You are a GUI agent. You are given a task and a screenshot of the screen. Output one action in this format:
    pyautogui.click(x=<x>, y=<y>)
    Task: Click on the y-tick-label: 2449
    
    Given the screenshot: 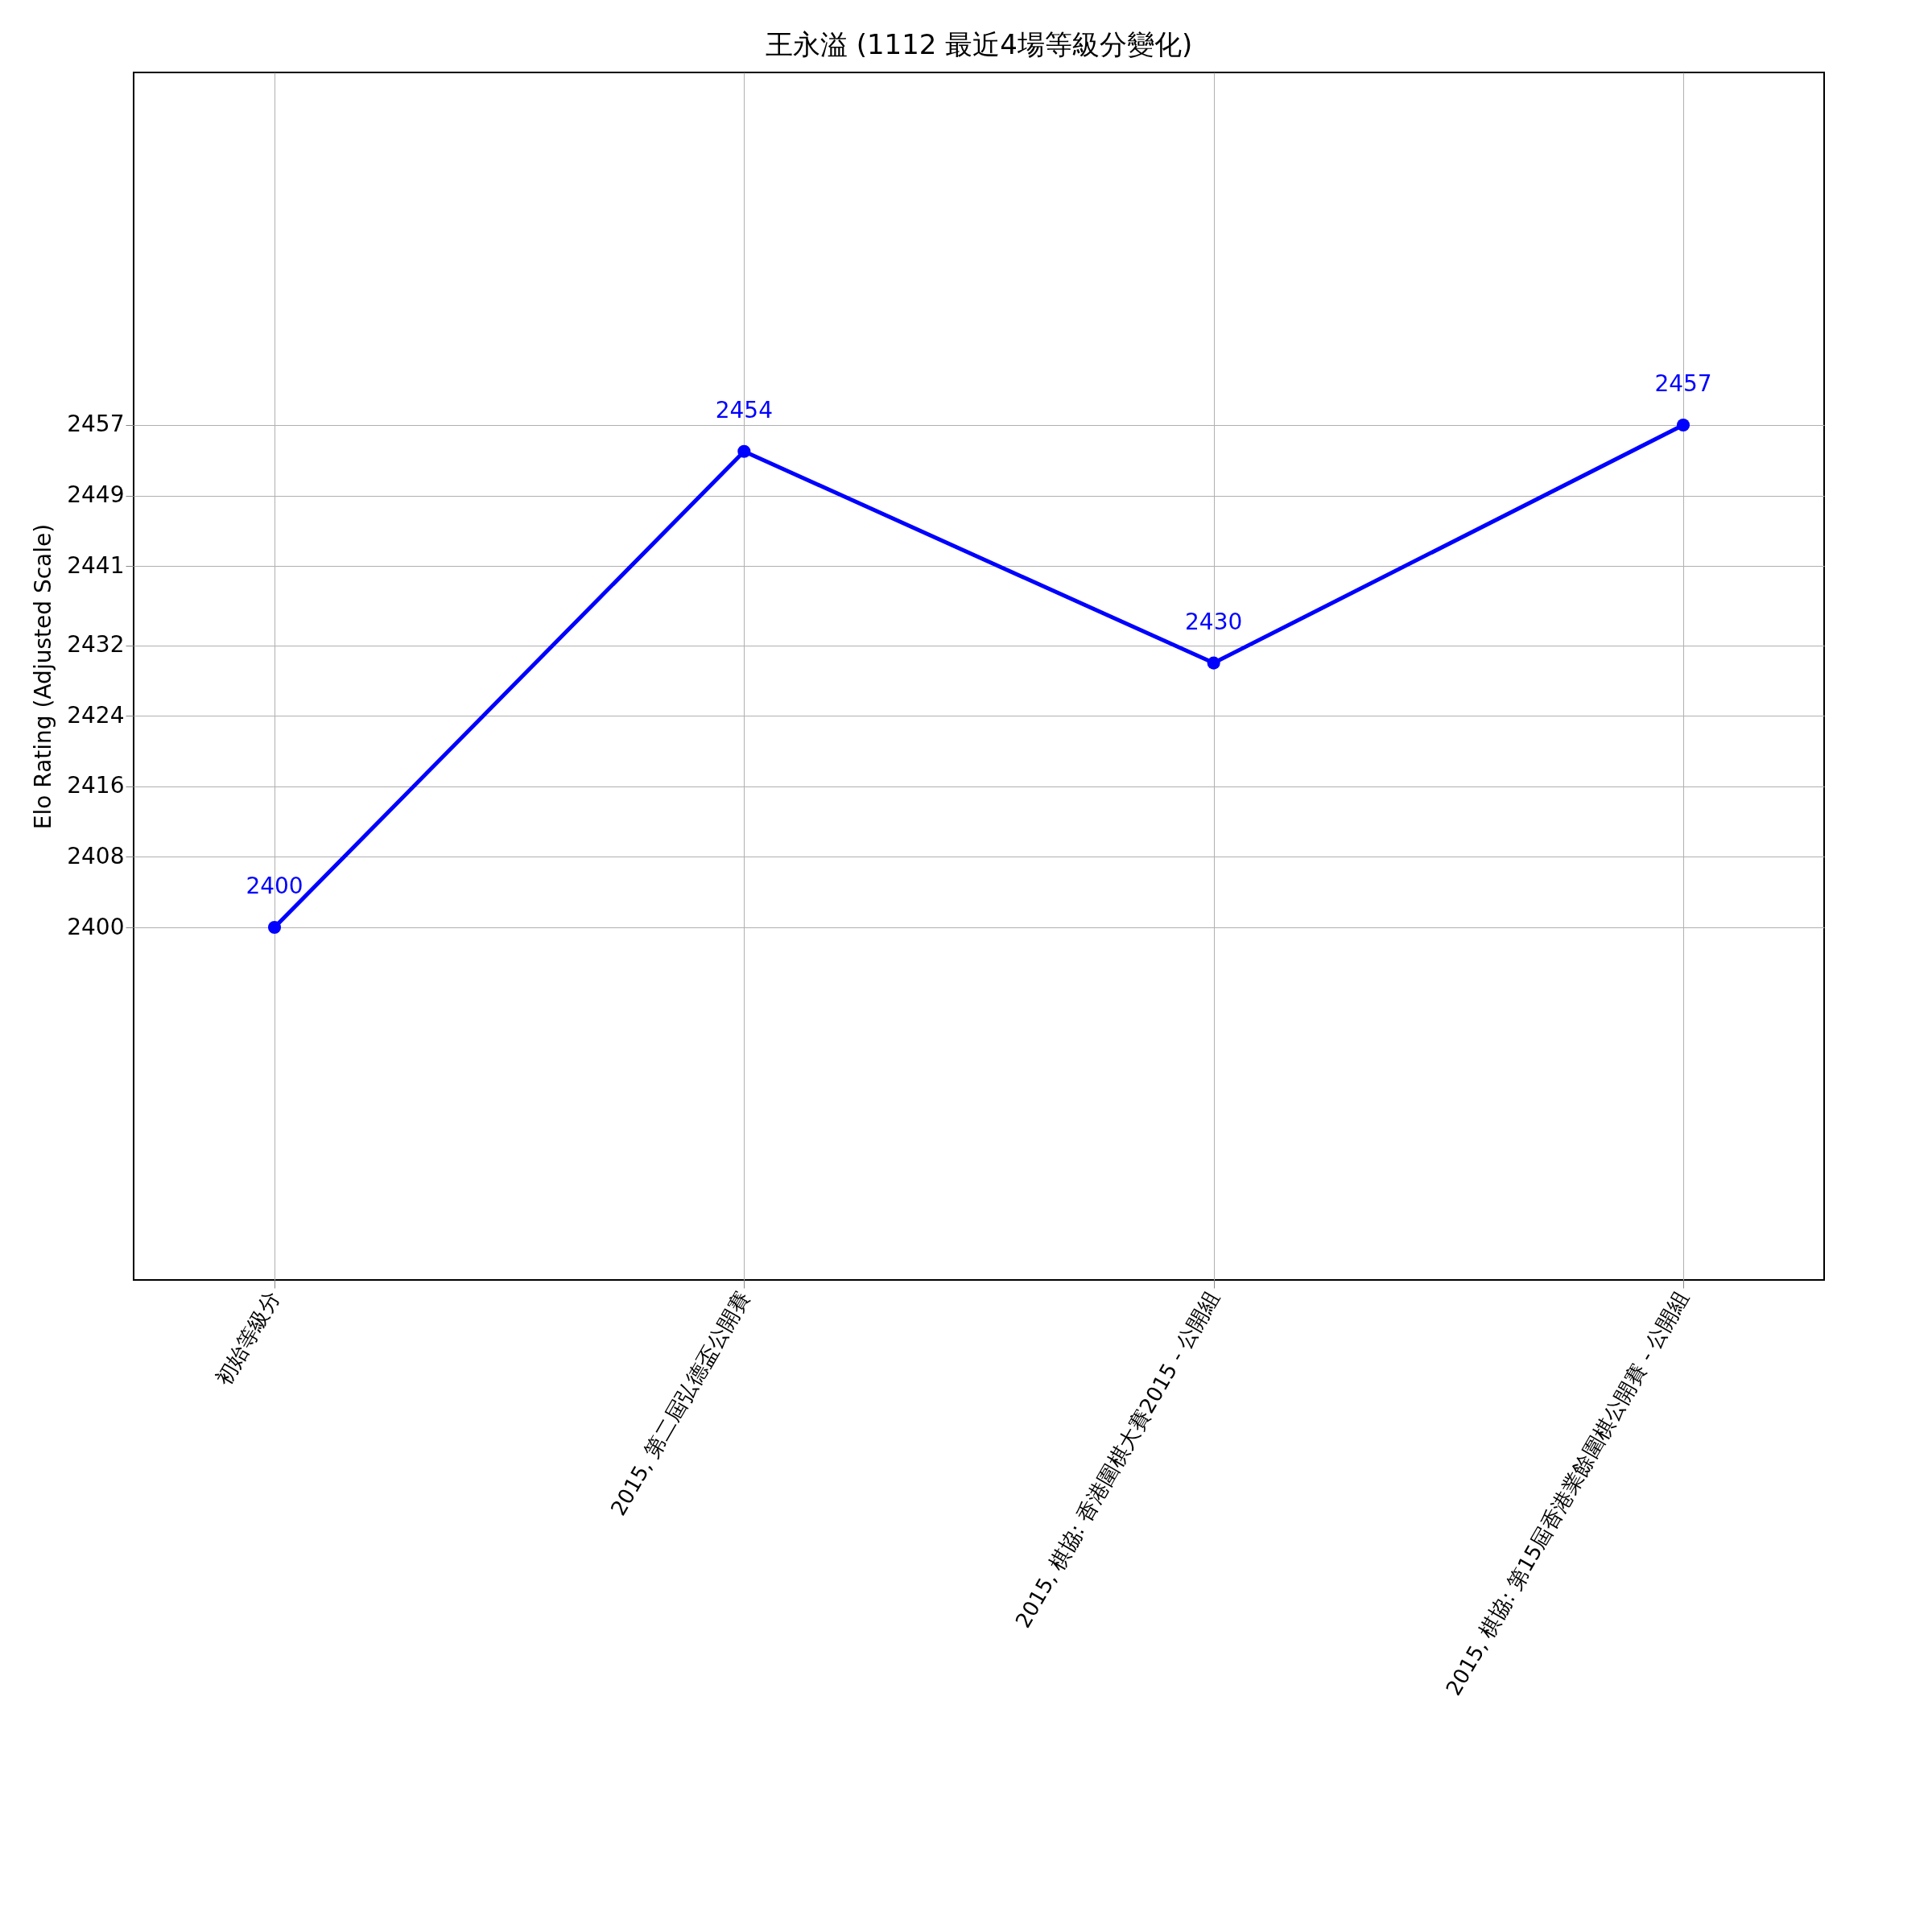 What is the action you would take?
    pyautogui.click(x=96, y=495)
    